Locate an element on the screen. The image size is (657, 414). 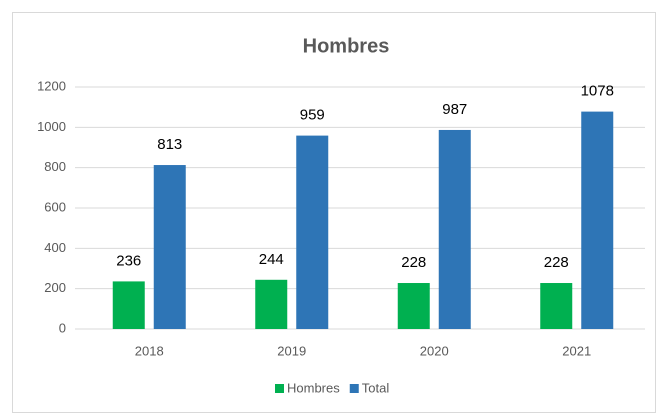
x-tick-label: 2018 is located at coordinates (149, 350).